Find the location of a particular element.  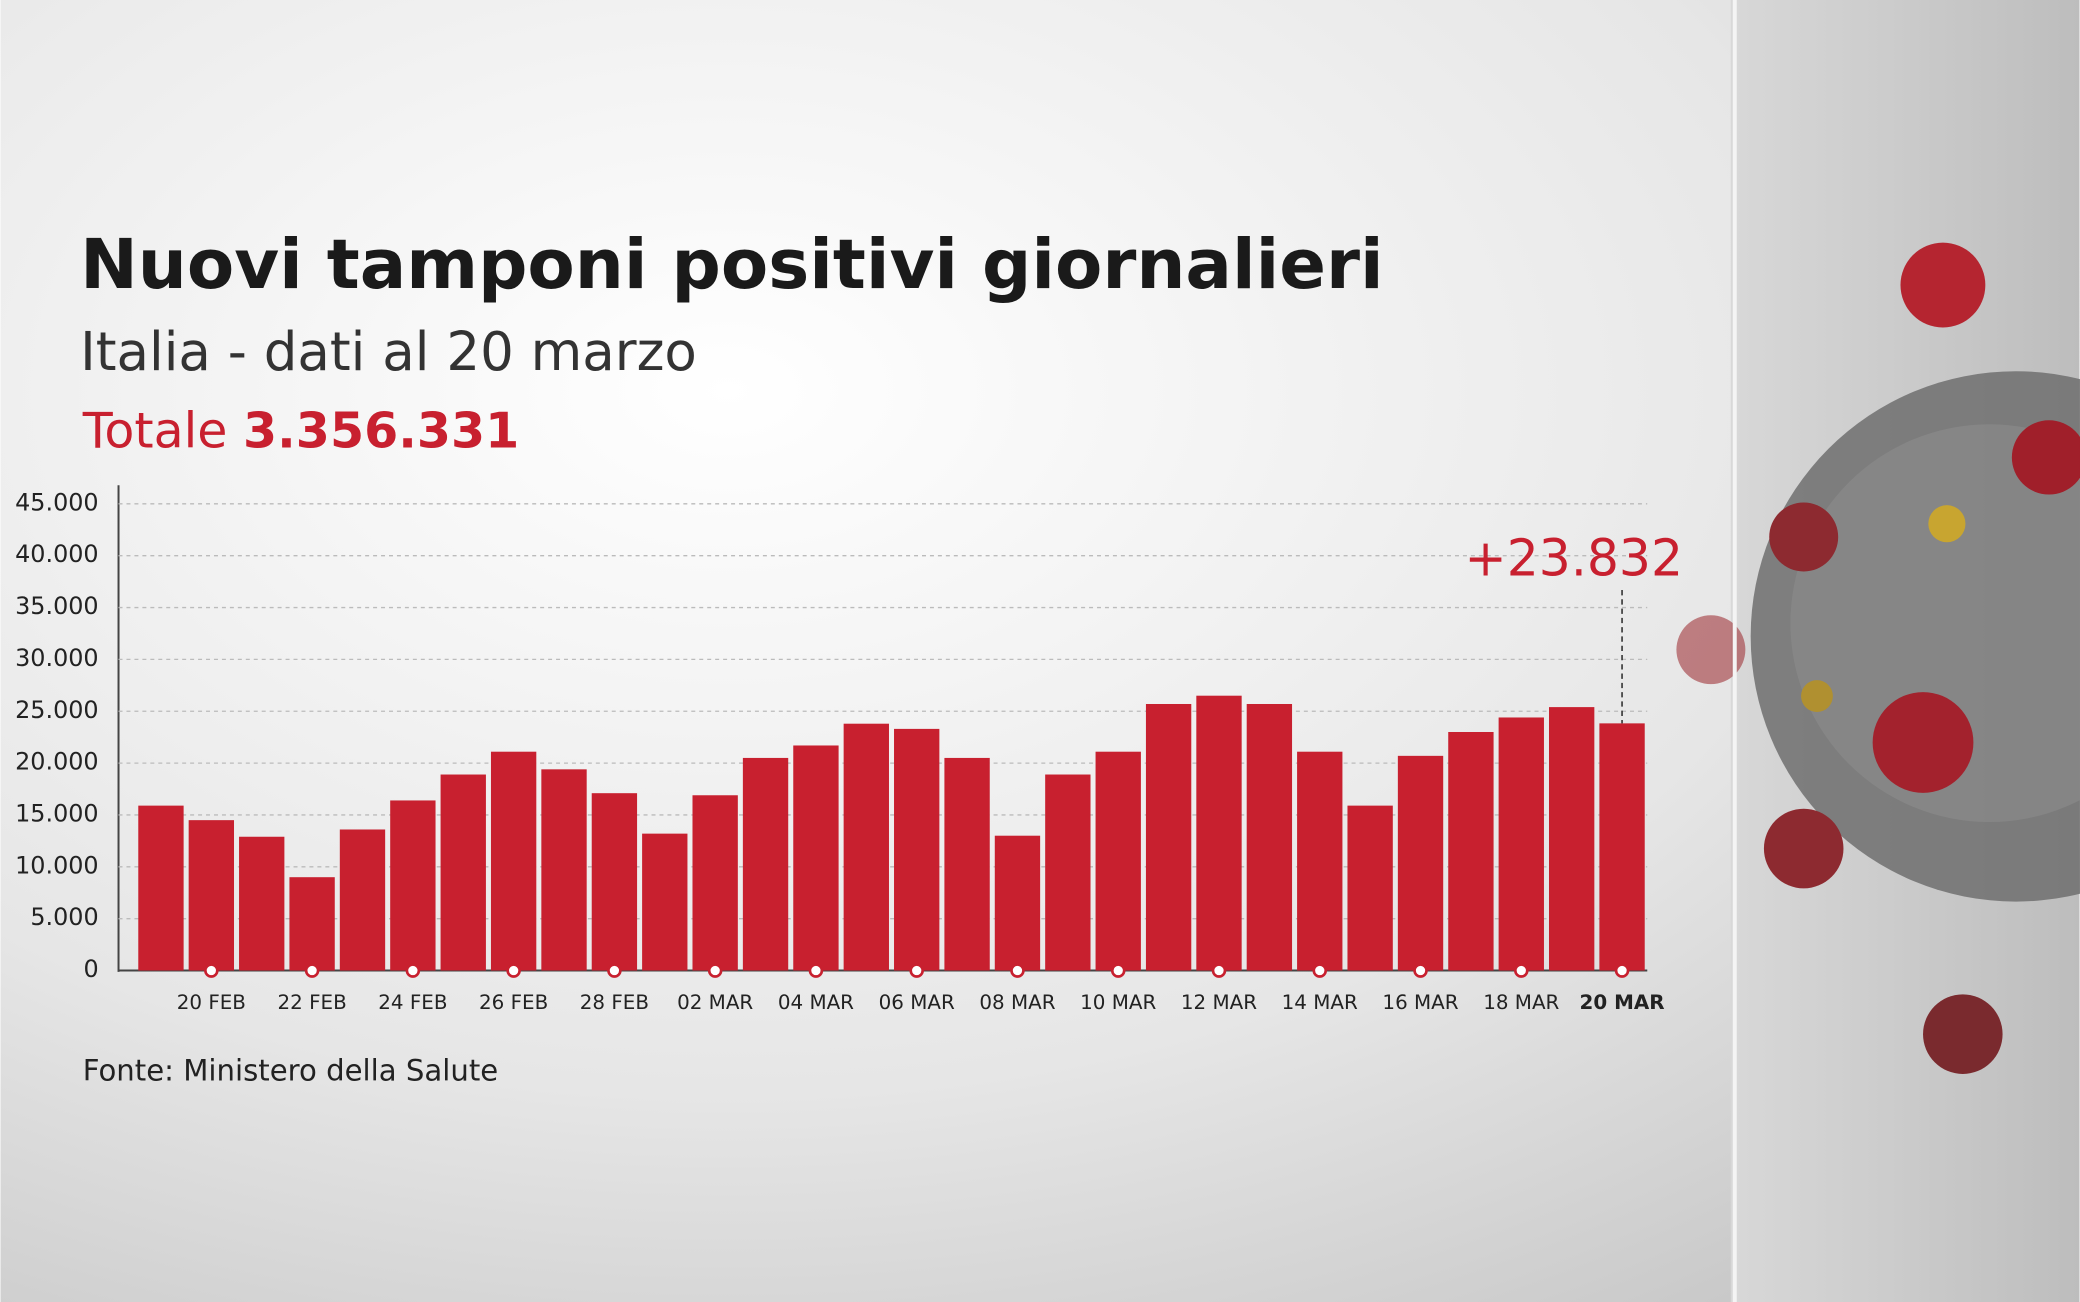

y-tick-label: 20.000 is located at coordinates (56, 762).